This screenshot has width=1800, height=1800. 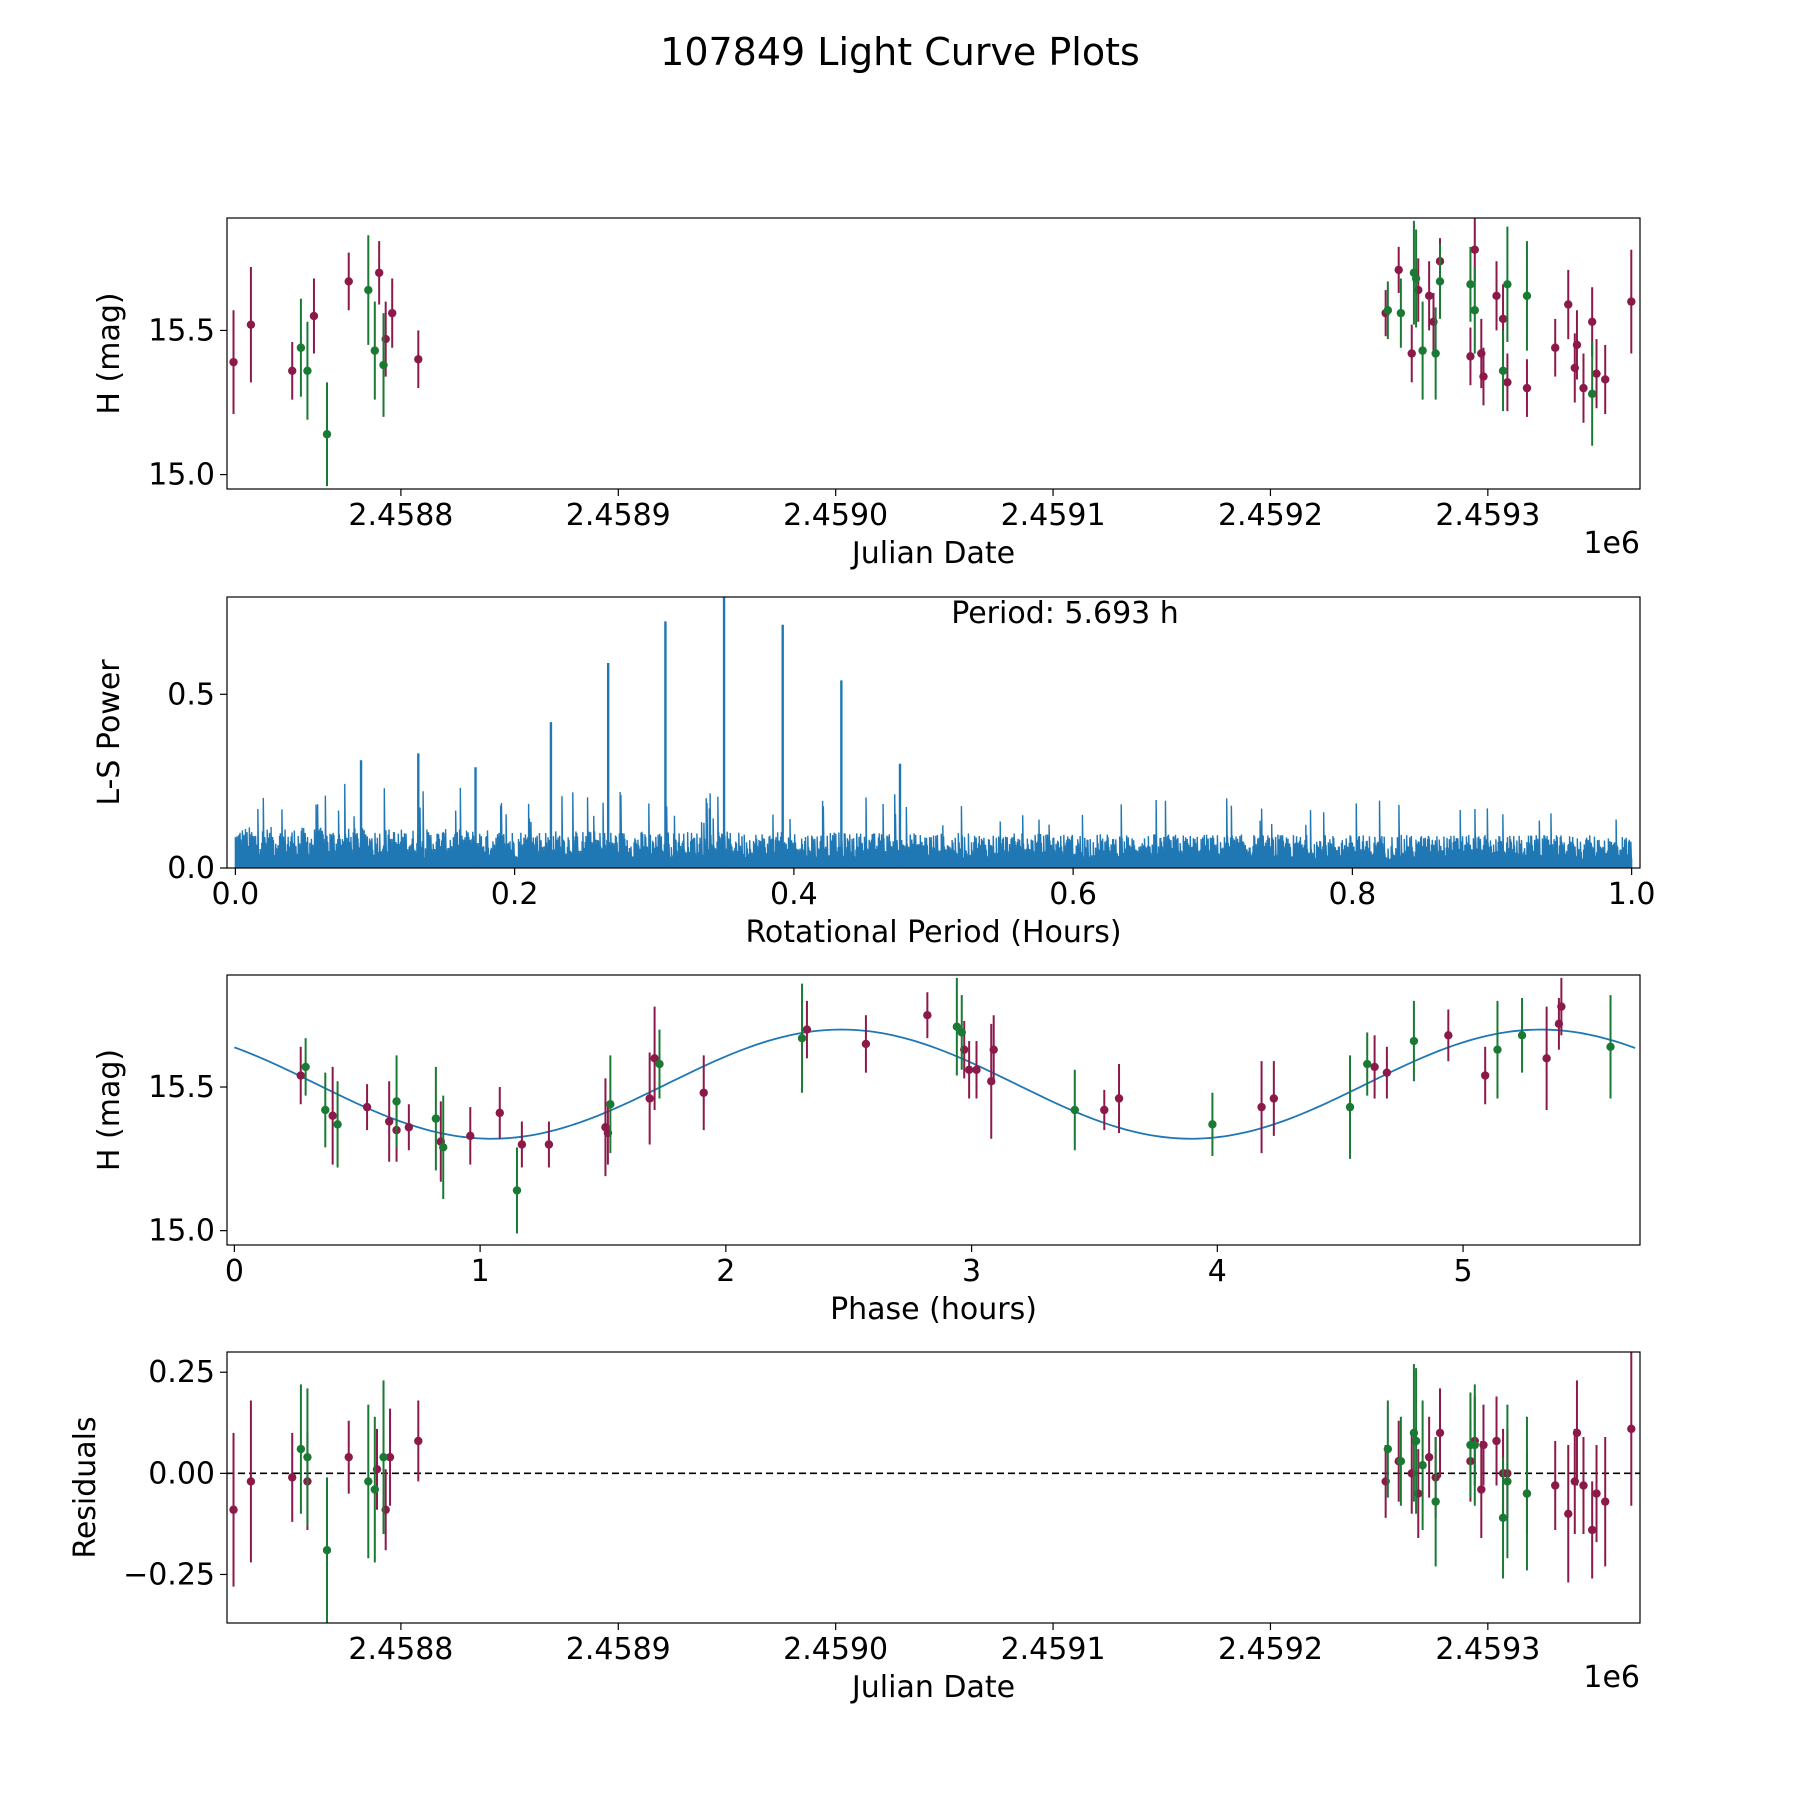 What do you see at coordinates (933, 826) in the screenshot?
I see `periodogram-noise` at bounding box center [933, 826].